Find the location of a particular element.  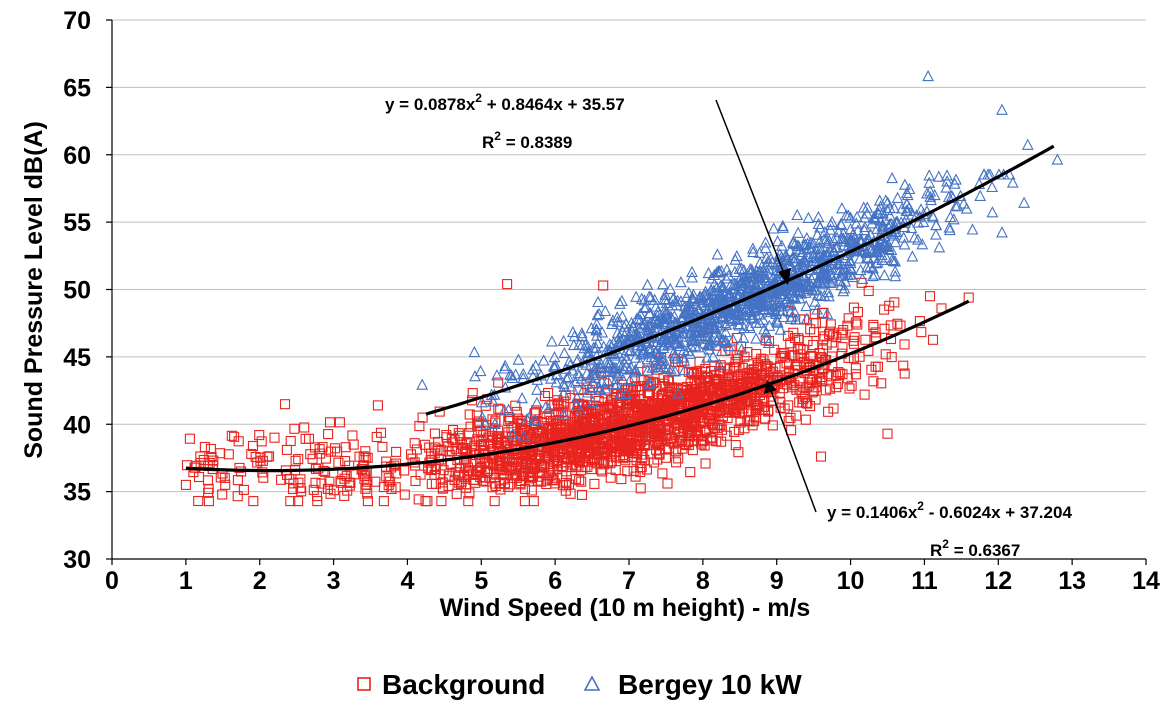

annotation-arrows is located at coordinates (766, 306).